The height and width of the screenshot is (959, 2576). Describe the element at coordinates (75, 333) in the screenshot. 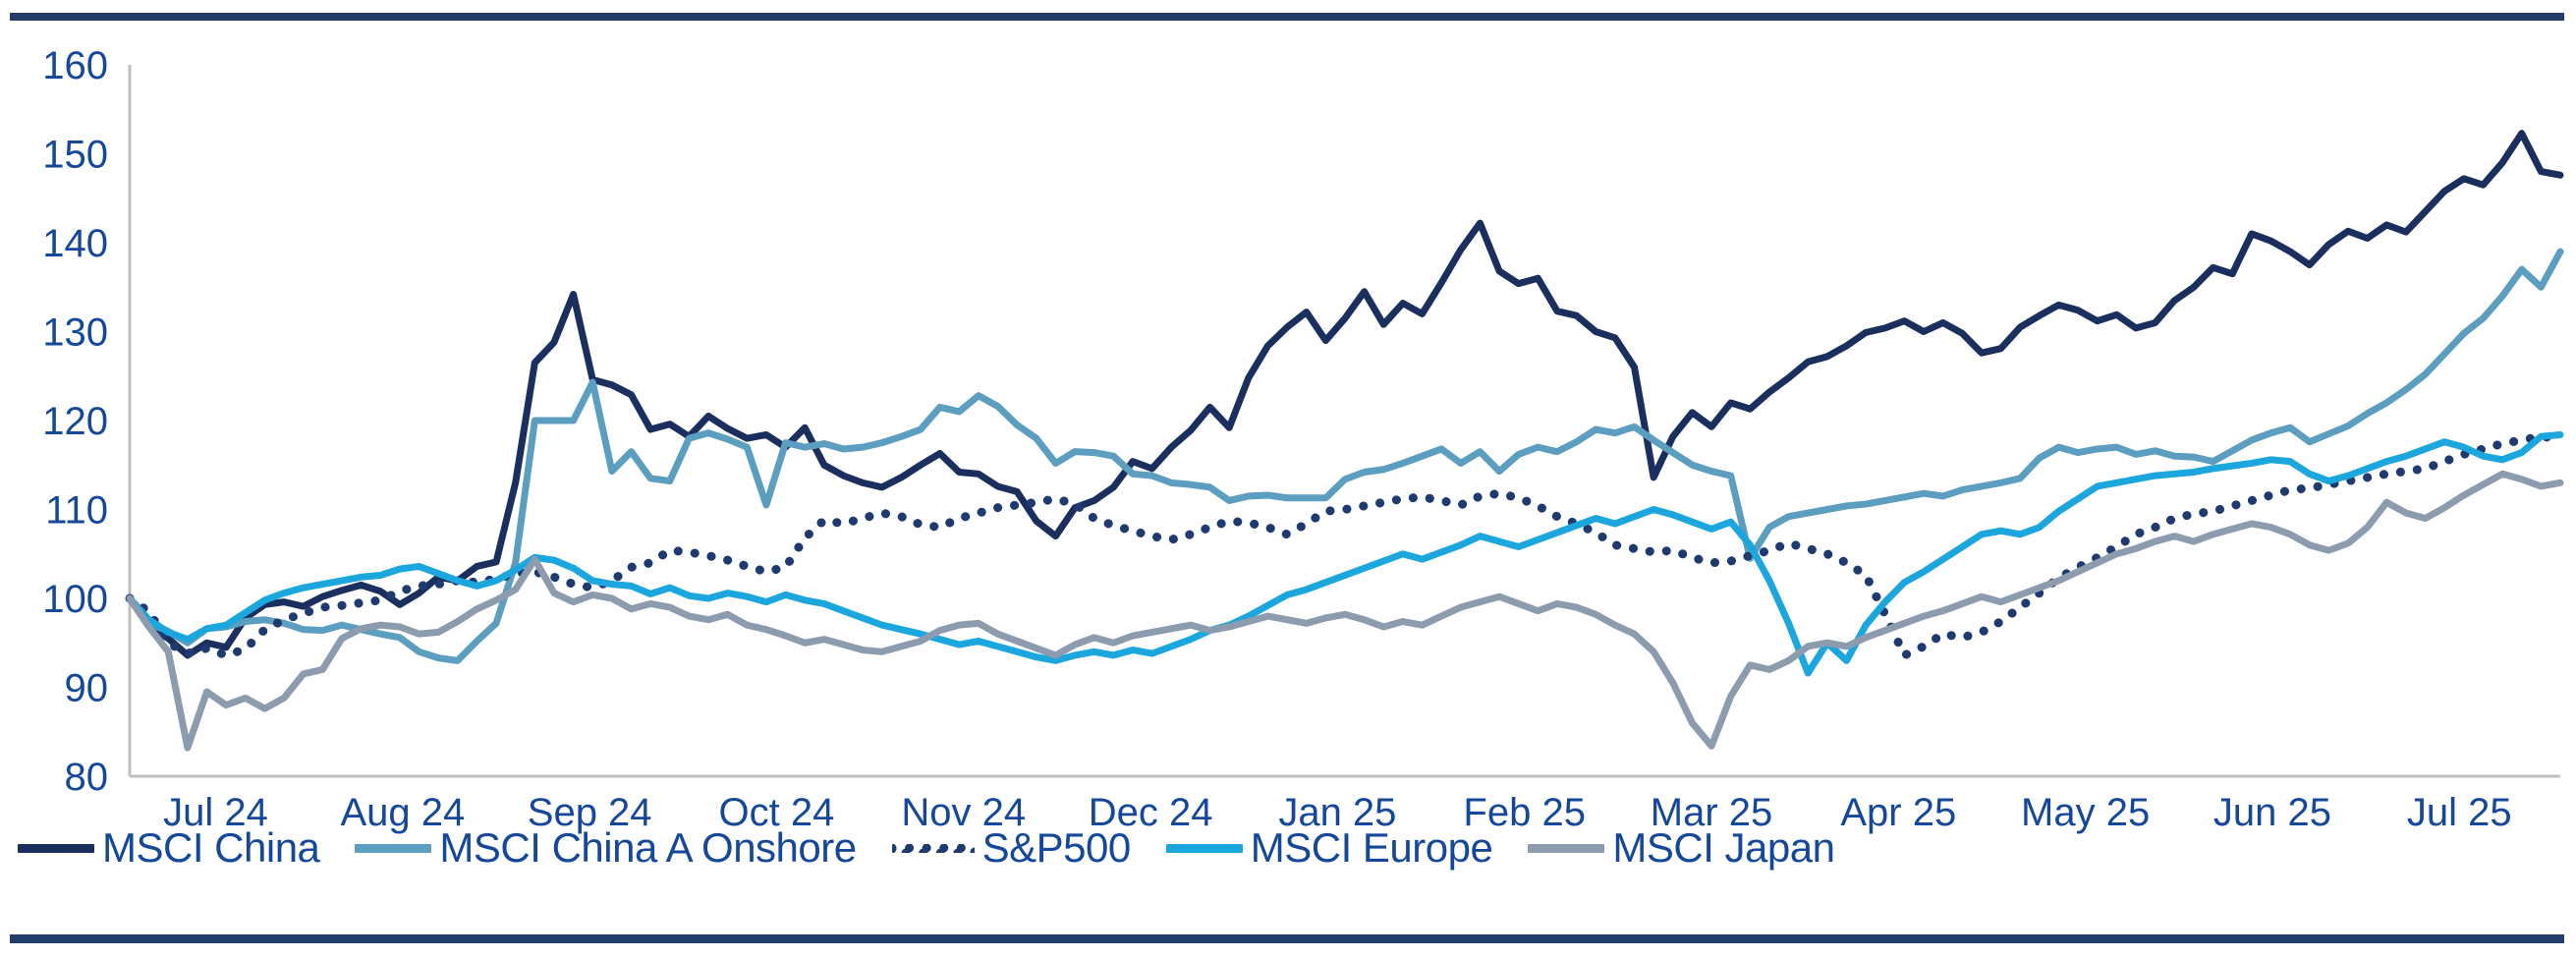

I see `y-tick-label: 130` at that location.